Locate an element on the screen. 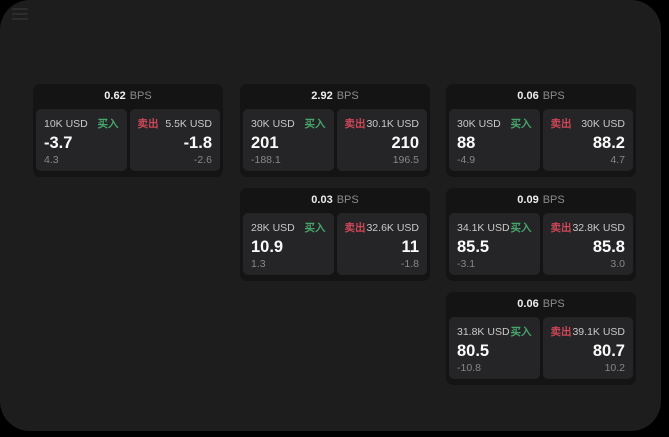 The height and width of the screenshot is (437, 669). sell-delta: 10.2 is located at coordinates (614, 367).